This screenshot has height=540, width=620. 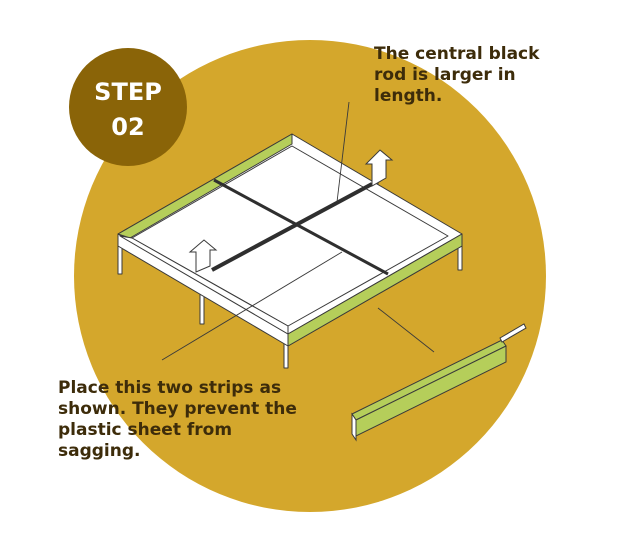 I want to click on strips-callout-line: plastic sheet from, so click(x=145, y=430).